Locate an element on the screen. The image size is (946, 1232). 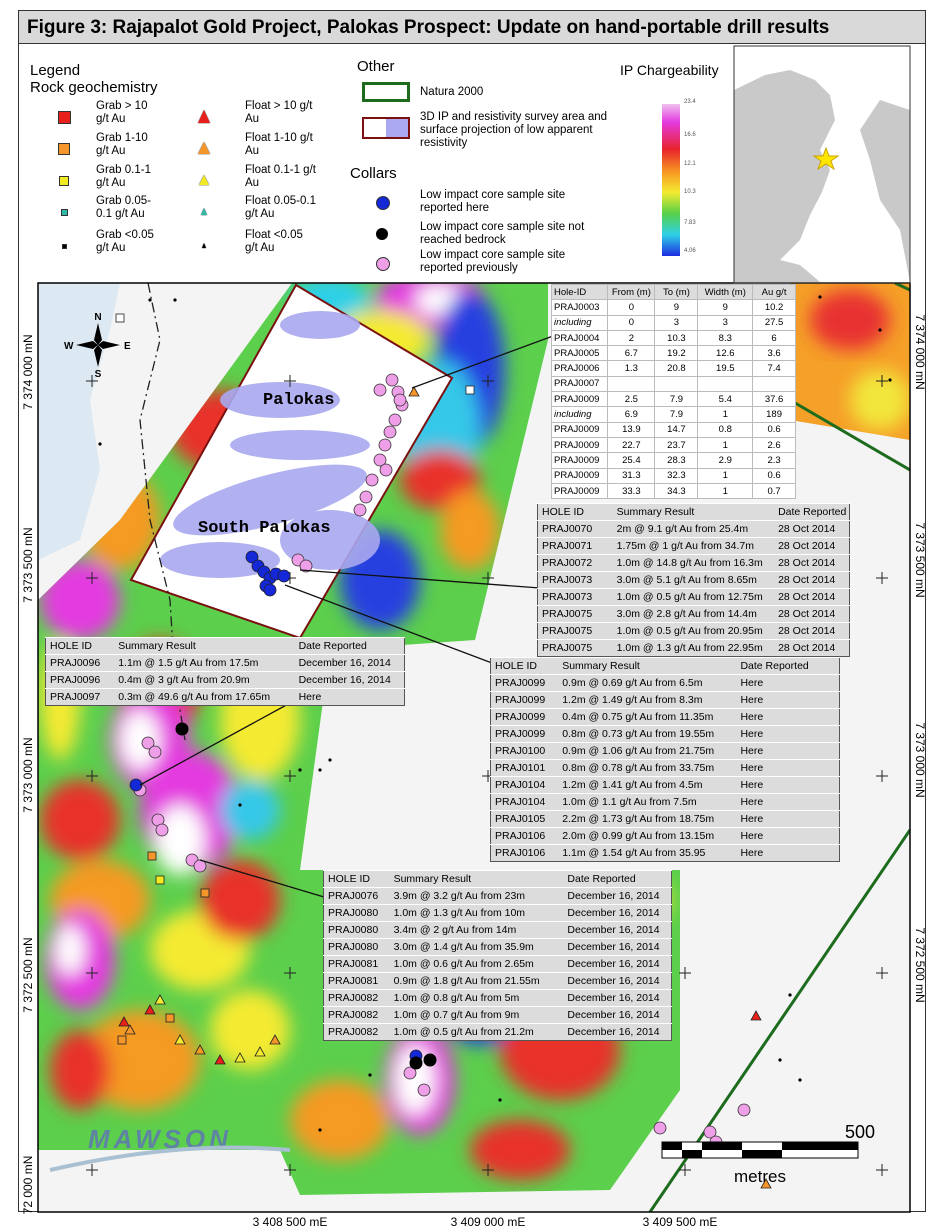
scale-seg is located at coordinates (722, 1146).